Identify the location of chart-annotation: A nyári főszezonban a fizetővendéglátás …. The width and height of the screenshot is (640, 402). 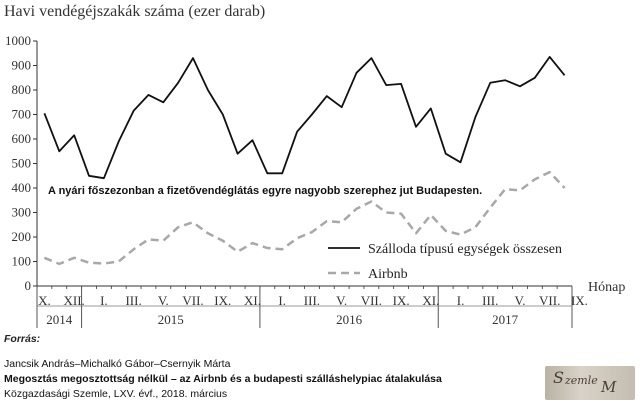
(265, 191).